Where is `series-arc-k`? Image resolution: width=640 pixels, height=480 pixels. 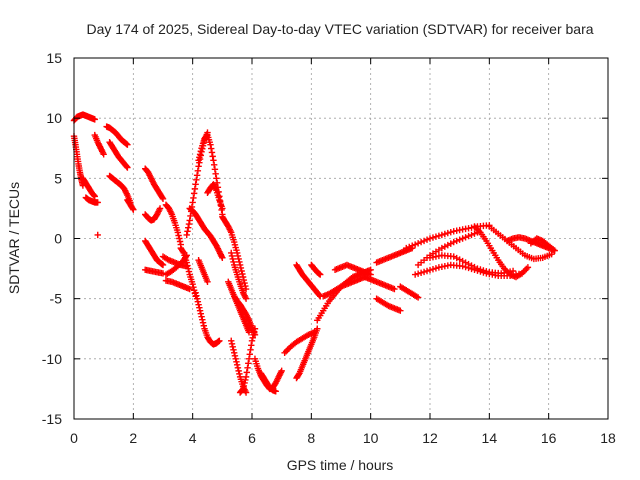 series-arc-k is located at coordinates (154, 183).